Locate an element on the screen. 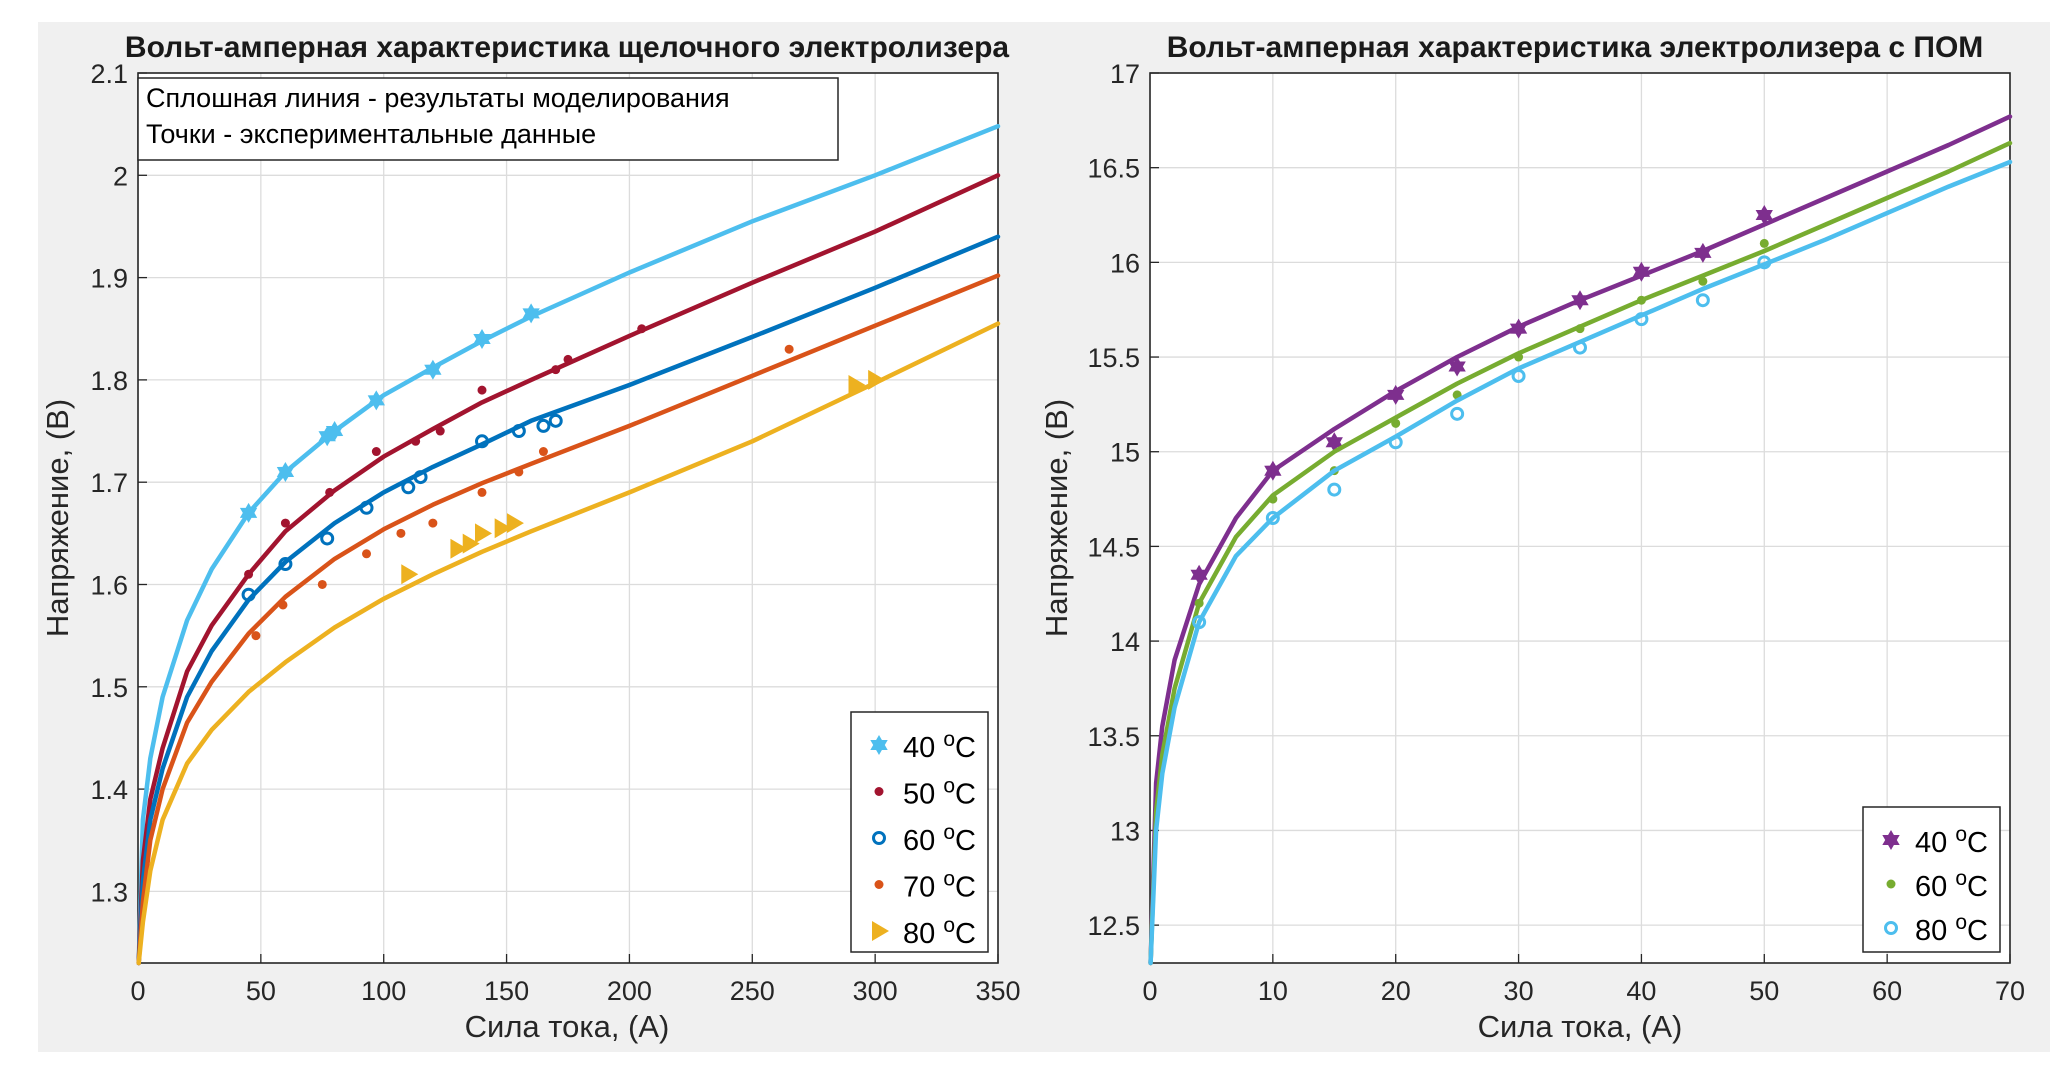 The height and width of the screenshot is (1075, 2050). y-tick-label: 1.7 is located at coordinates (109, 483).